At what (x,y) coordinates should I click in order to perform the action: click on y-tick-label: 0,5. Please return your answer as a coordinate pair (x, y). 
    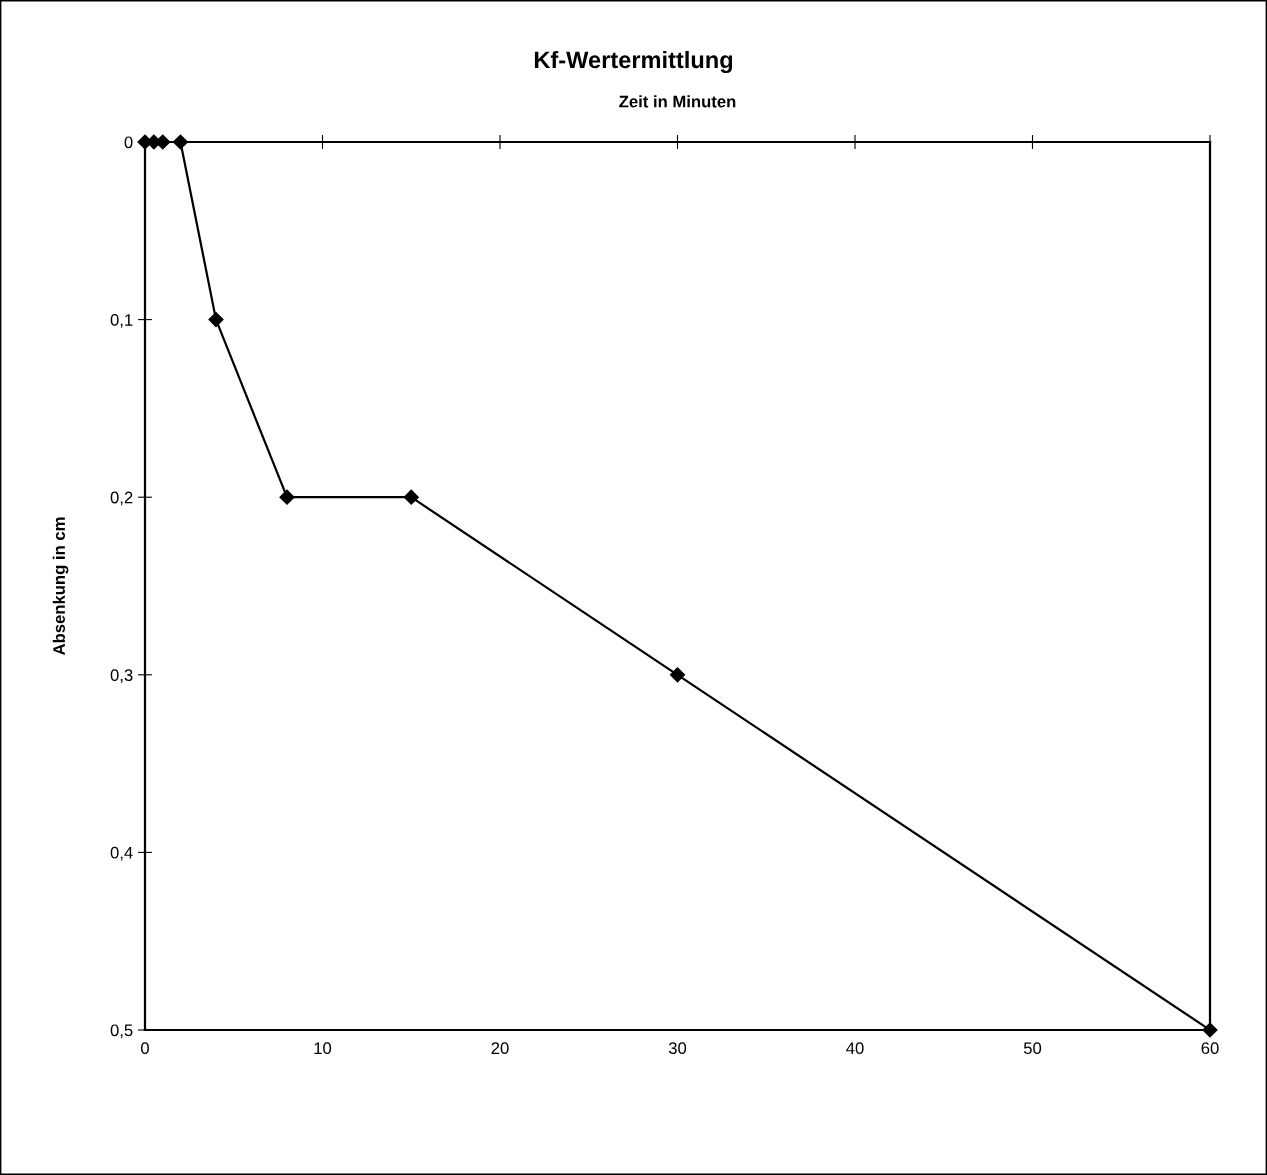
    Looking at the image, I should click on (121, 1031).